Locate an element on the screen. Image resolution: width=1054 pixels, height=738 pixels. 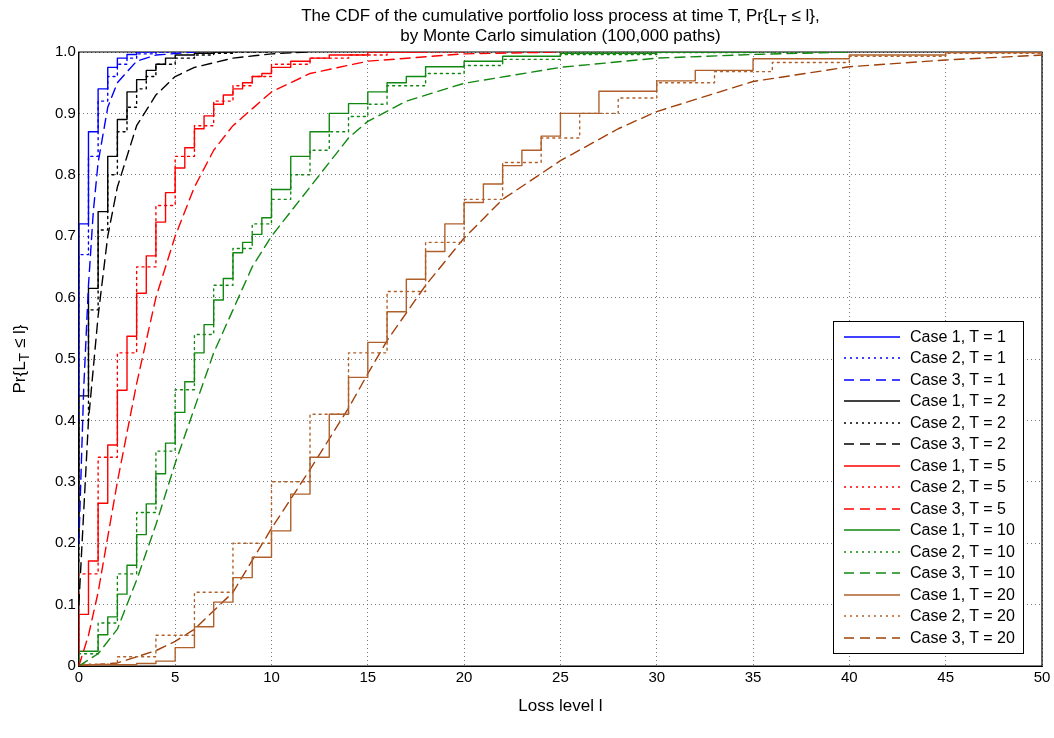
legend-label: Case 2, T = 20 is located at coordinates (962, 616).